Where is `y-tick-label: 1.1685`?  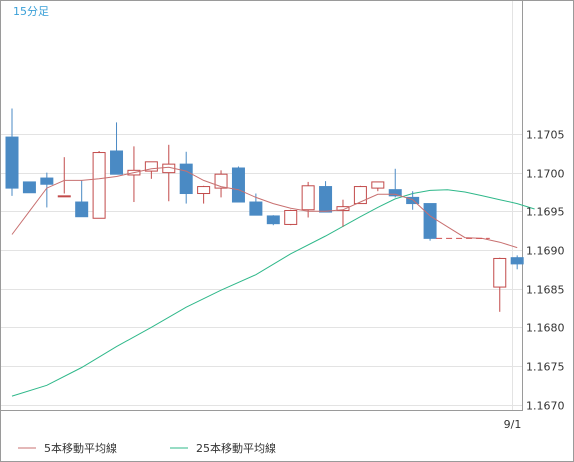
y-tick-label: 1.1685 is located at coordinates (545, 290).